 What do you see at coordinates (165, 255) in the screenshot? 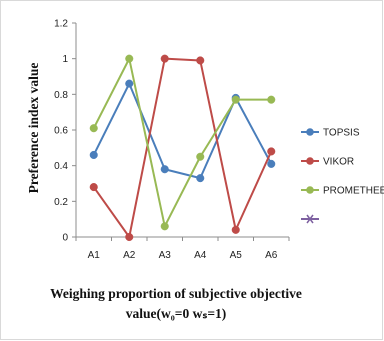
I see `x-tick-label: A3` at bounding box center [165, 255].